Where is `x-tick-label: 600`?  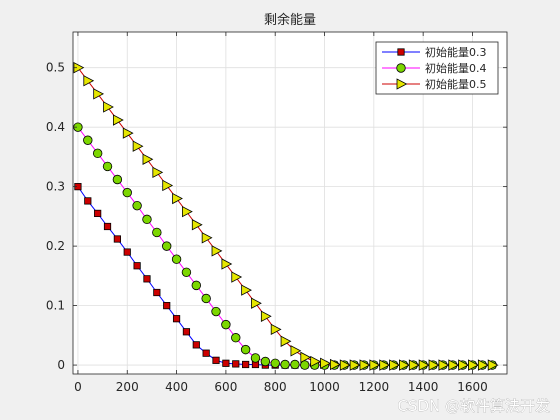 x-tick-label: 600 is located at coordinates (225, 387).